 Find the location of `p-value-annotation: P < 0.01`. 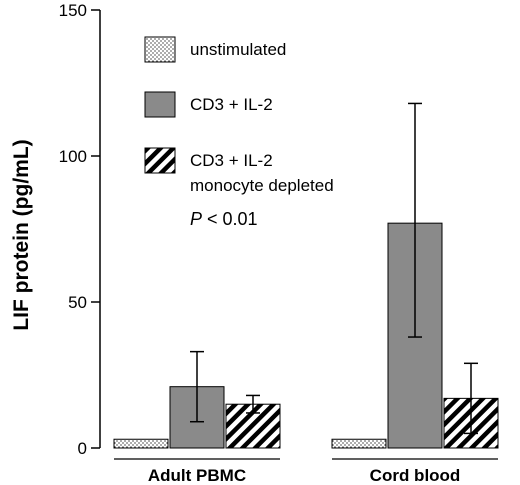

p-value-annotation: P < 0.01 is located at coordinates (224, 219).